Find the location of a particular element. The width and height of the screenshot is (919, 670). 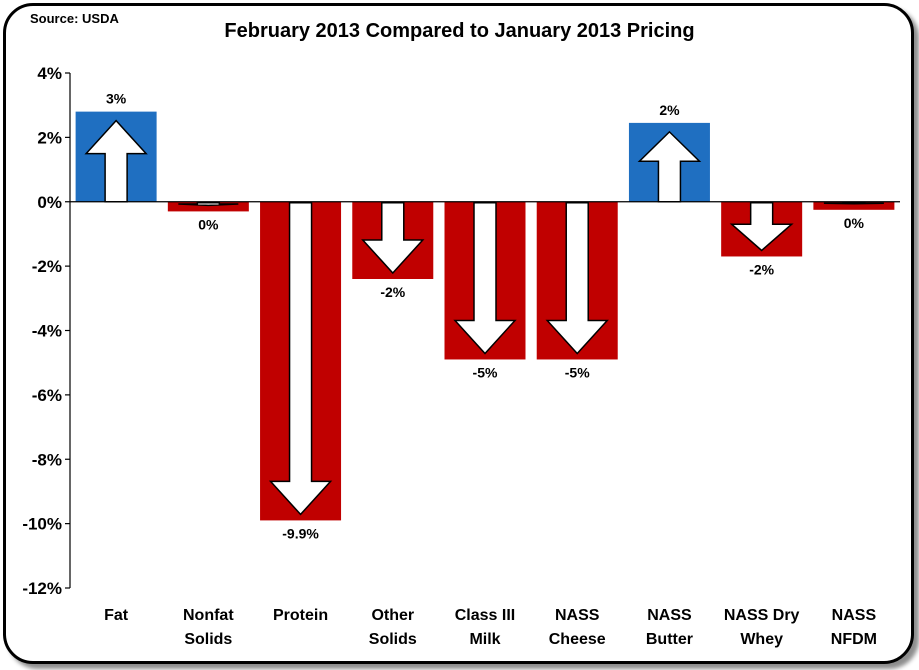

data-label: 3% is located at coordinates (116, 99).